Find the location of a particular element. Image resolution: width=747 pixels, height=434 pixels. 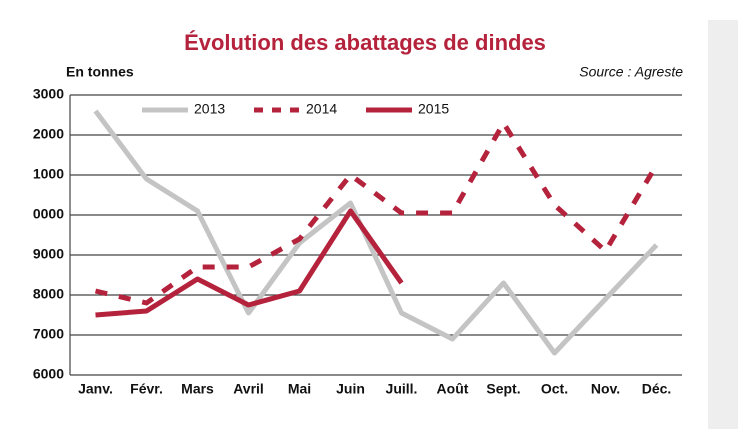

y-axis-label: En tonnes is located at coordinates (100, 72).